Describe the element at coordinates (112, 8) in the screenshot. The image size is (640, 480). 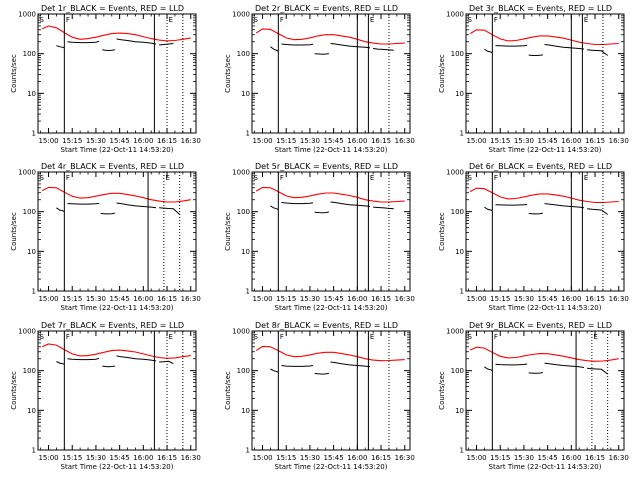
I see `panel-title: Det 1r_BLACK = Events, RED = LLD` at that location.